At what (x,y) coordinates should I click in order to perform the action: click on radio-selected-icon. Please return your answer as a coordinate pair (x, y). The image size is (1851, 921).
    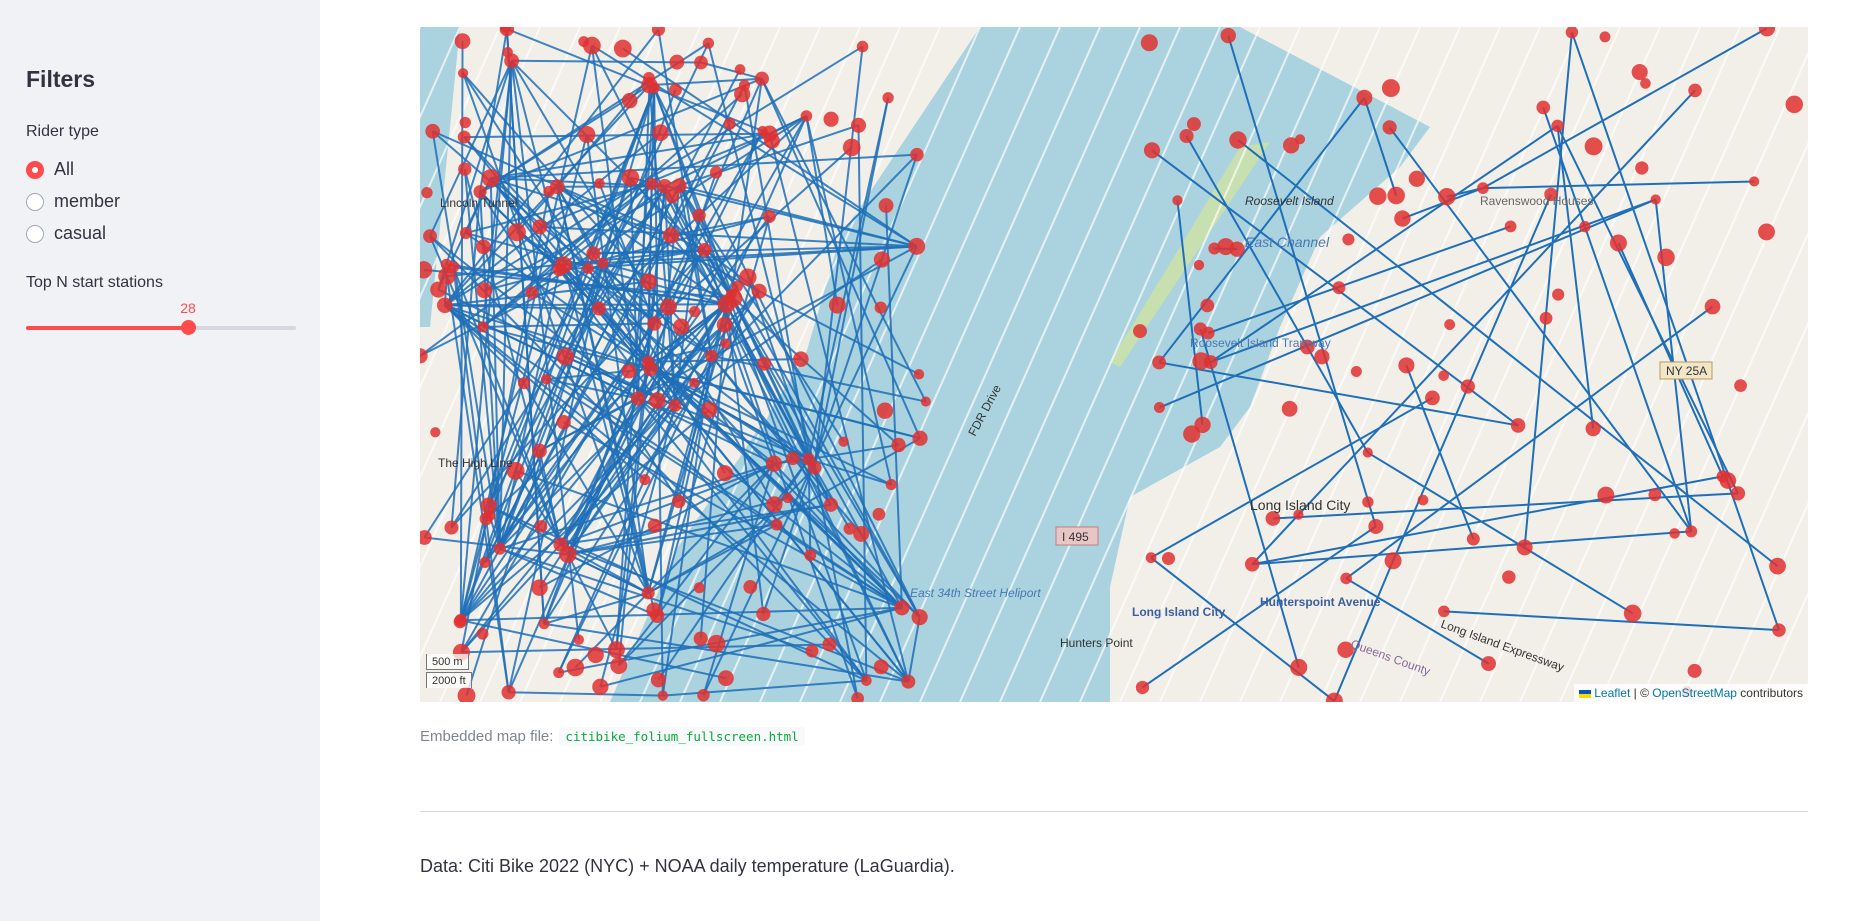
    Looking at the image, I should click on (35, 169).